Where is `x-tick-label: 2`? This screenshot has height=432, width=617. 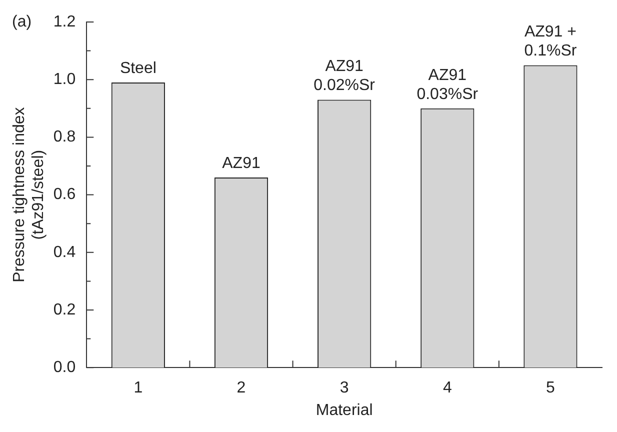
x-tick-label: 2 is located at coordinates (241, 388).